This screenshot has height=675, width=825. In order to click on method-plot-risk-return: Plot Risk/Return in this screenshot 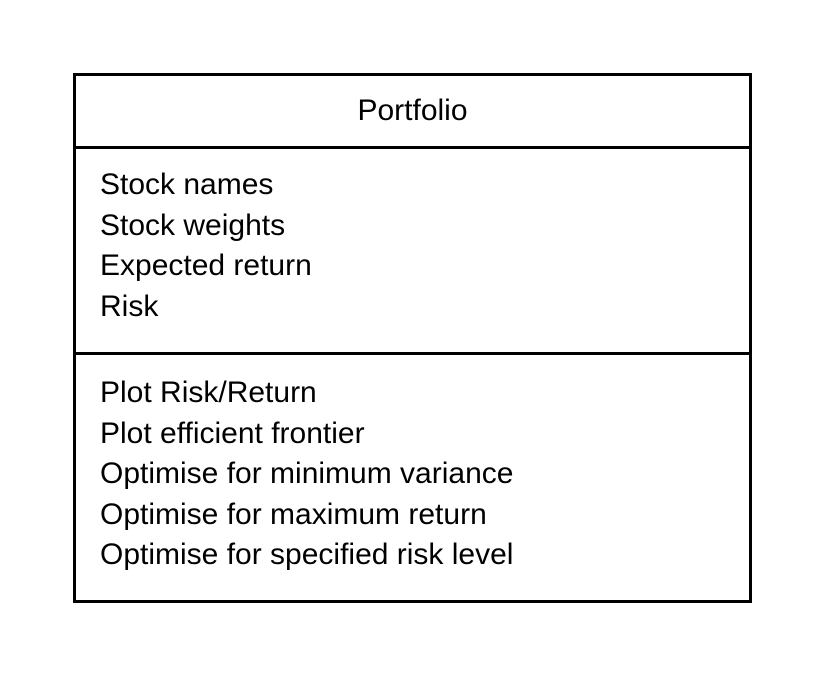, I will do `click(208, 392)`.